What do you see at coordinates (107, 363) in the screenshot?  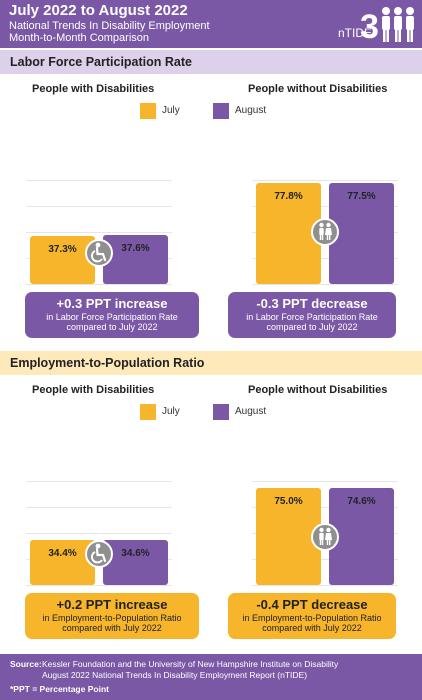 I see `section-2-title: Employment-to-Population Ratio` at bounding box center [107, 363].